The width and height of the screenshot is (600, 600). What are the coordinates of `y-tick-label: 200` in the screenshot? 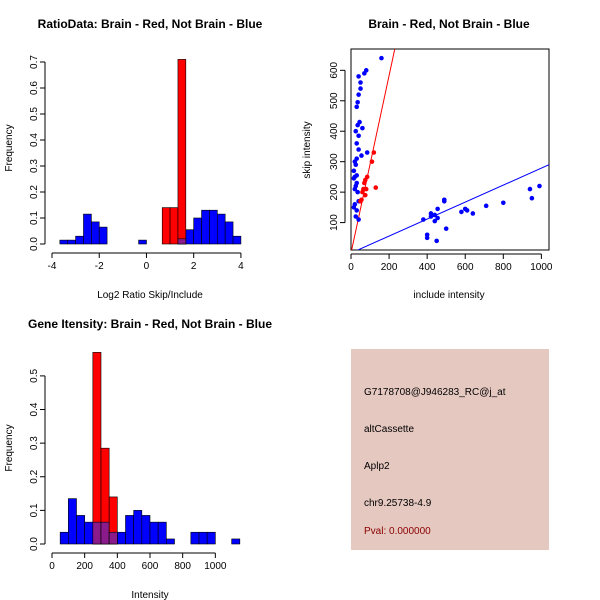 It's located at (334, 191).